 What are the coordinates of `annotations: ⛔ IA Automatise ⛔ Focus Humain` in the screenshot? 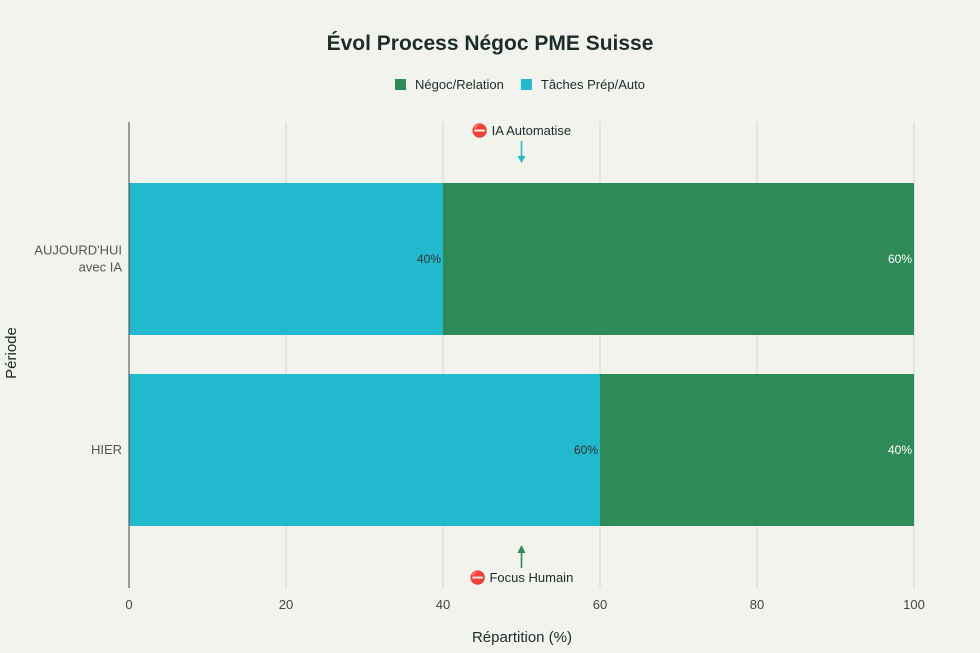 It's located at (522, 354).